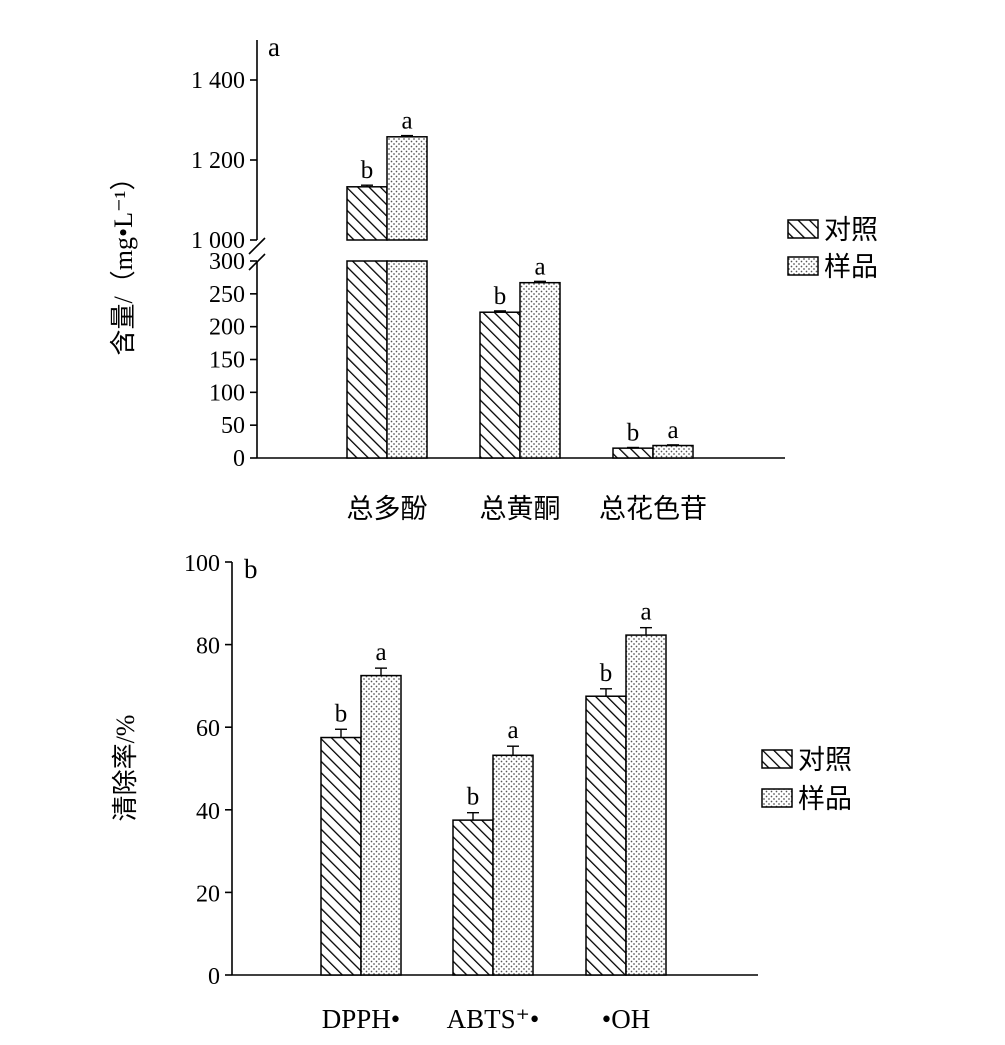  I want to click on panel-a-y-tick-label: 250, so click(227, 295).